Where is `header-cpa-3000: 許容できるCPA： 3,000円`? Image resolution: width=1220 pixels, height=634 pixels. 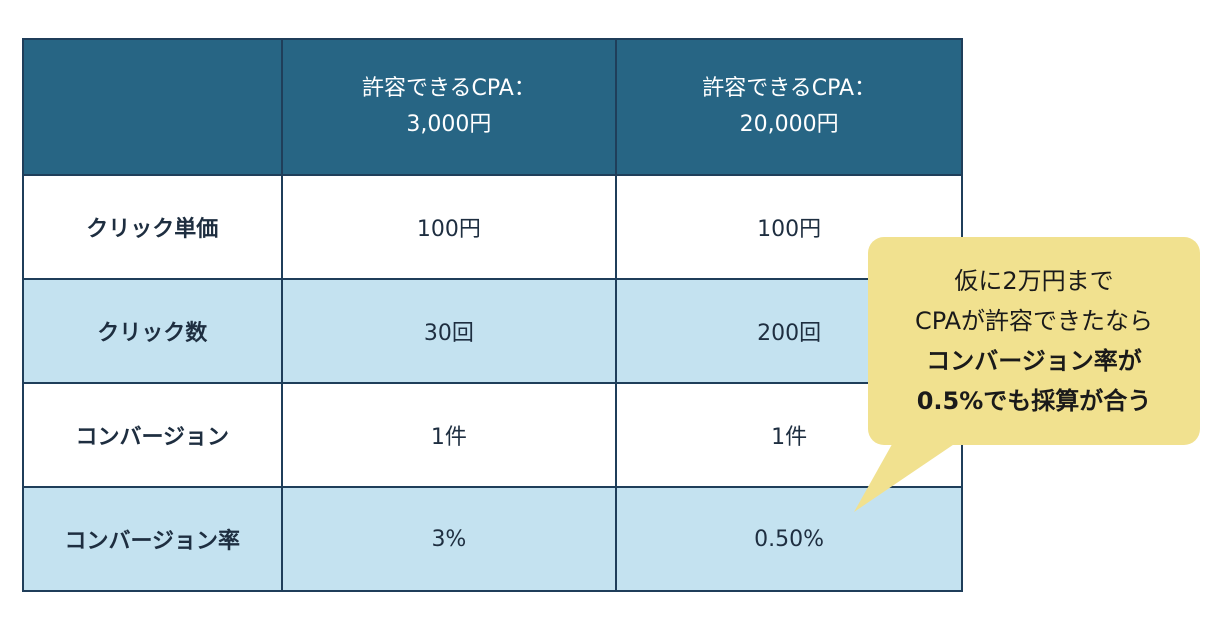
header-cpa-3000: 許容できるCPA： 3,000円 is located at coordinates (449, 107).